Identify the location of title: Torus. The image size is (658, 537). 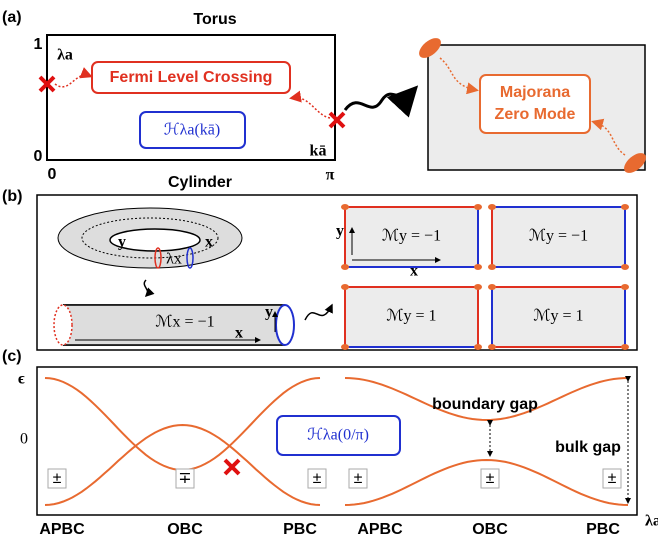
(214, 19).